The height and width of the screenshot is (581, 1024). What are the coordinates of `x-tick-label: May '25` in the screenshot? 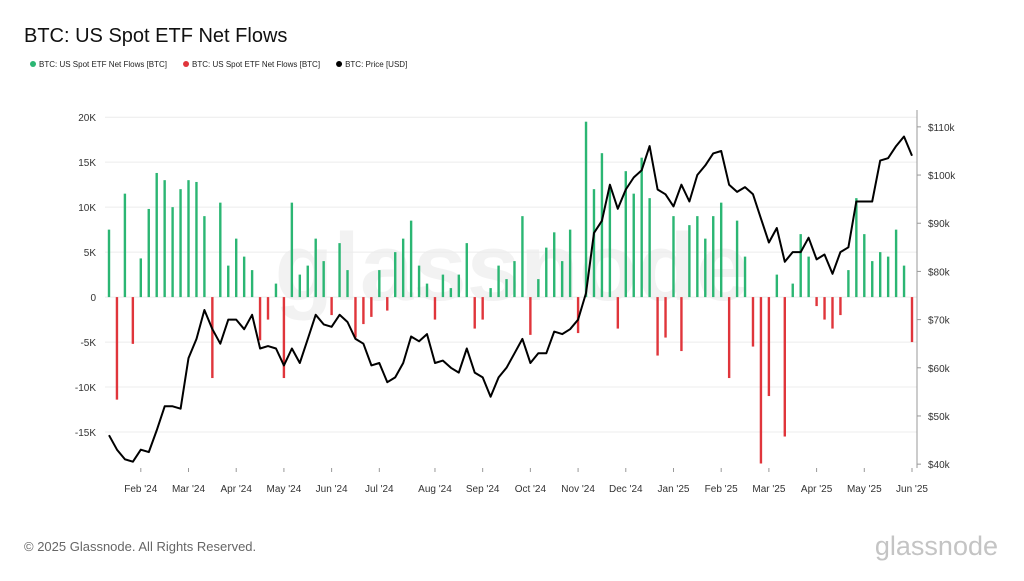 It's located at (864, 489).